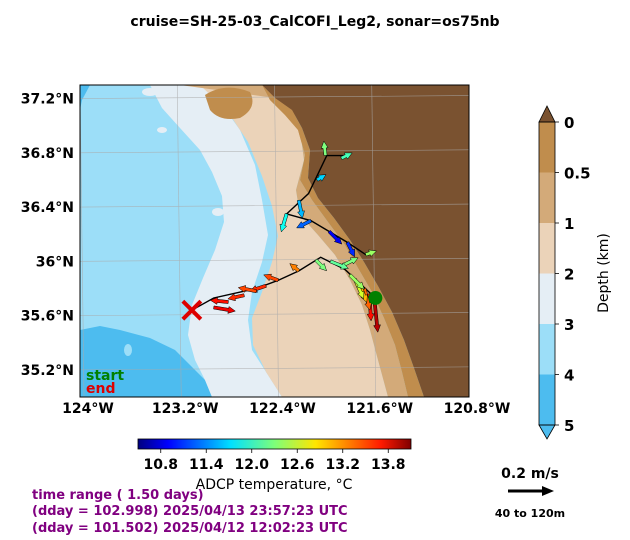 This screenshot has height=540, width=630. I want to click on depth-colorbar-label: Depth (km), so click(604, 273).